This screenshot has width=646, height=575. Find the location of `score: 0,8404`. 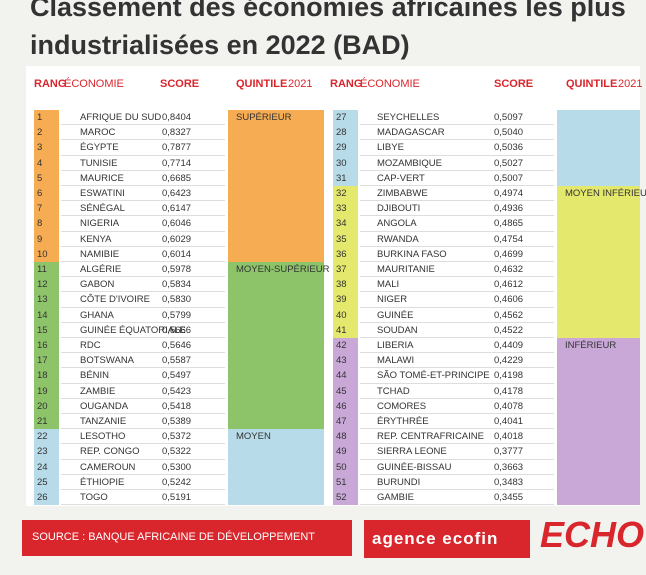

score: 0,8404 is located at coordinates (177, 117).